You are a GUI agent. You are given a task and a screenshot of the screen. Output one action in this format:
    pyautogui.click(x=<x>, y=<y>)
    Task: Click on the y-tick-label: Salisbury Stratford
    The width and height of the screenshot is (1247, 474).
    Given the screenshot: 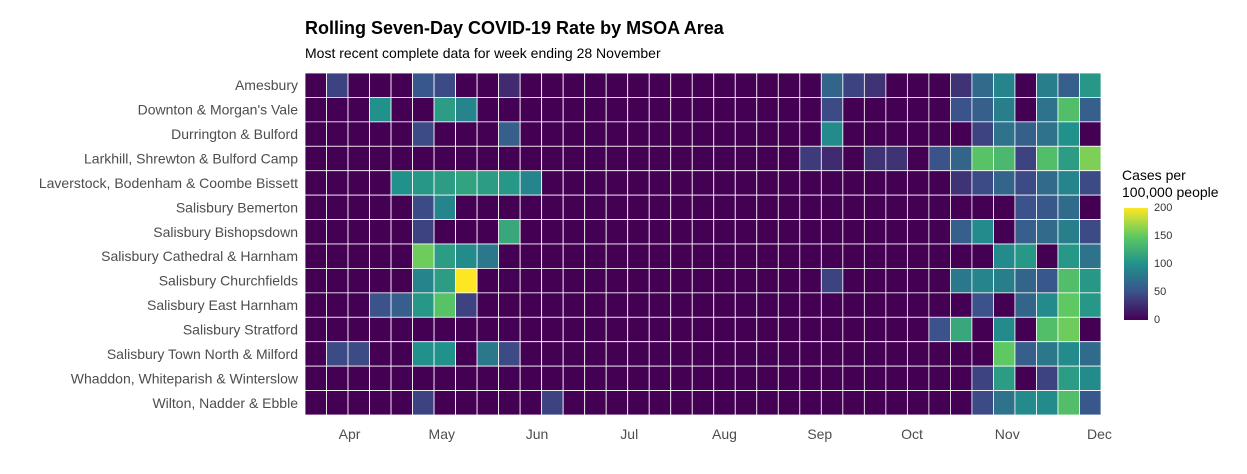 What is the action you would take?
    pyautogui.click(x=240, y=330)
    